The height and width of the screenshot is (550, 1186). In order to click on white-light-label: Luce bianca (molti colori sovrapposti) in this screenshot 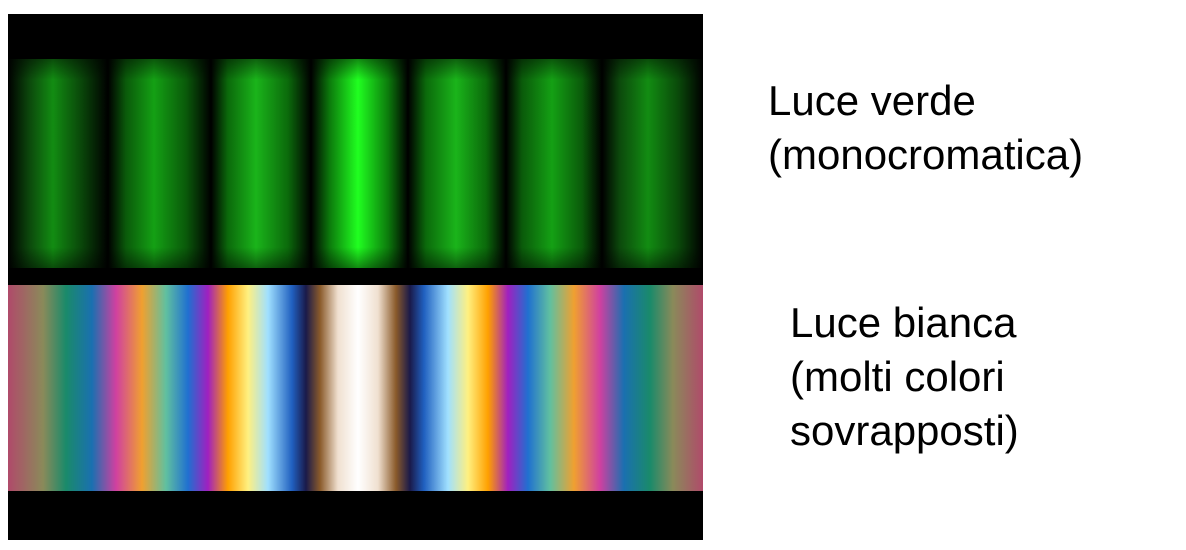, I will do `click(904, 377)`.